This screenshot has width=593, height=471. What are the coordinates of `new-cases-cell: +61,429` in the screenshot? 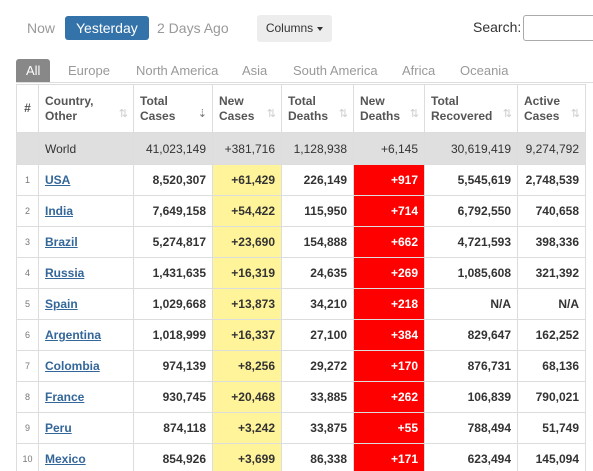 It's located at (247, 180).